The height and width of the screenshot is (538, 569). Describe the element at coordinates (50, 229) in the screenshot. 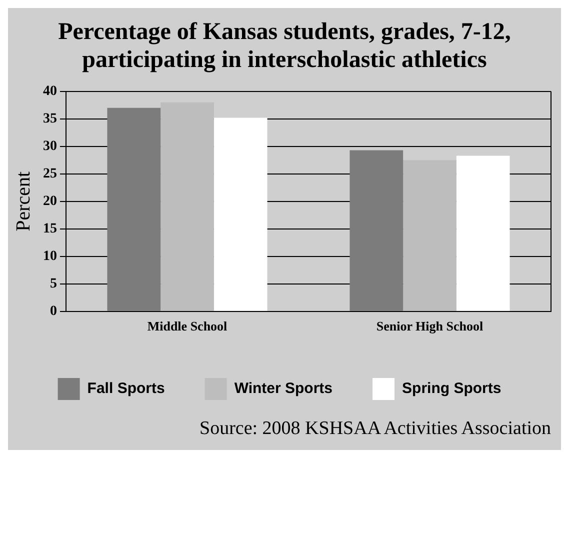

I see `y-tick-label: 15` at that location.